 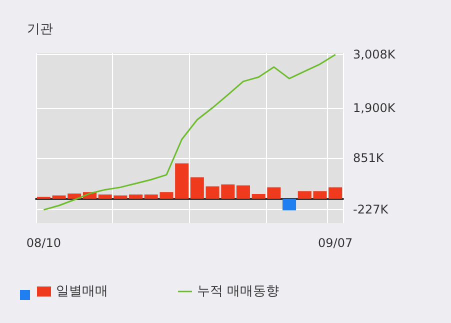 I want to click on chart-title: 기관, so click(x=40, y=29).